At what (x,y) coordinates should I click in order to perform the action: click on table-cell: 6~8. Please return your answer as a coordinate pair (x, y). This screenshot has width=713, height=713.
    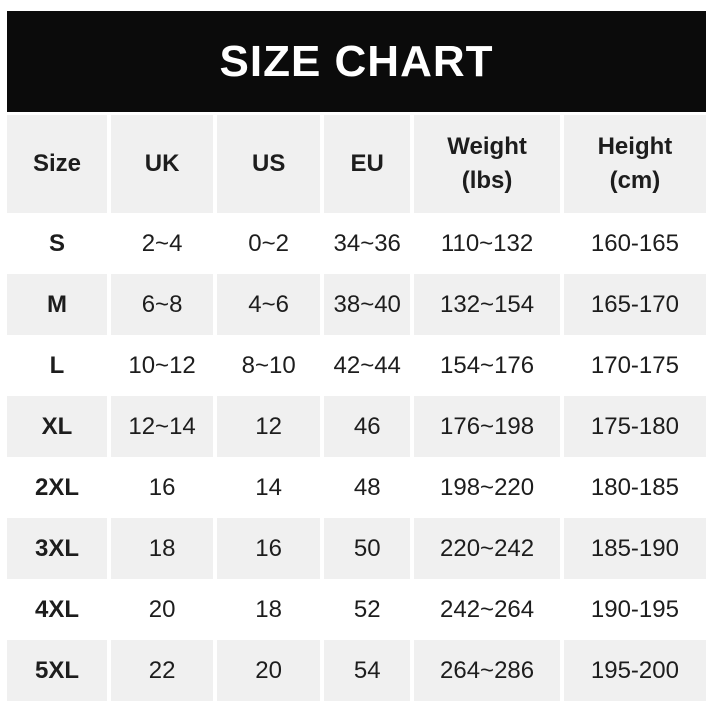
    Looking at the image, I should click on (160, 304).